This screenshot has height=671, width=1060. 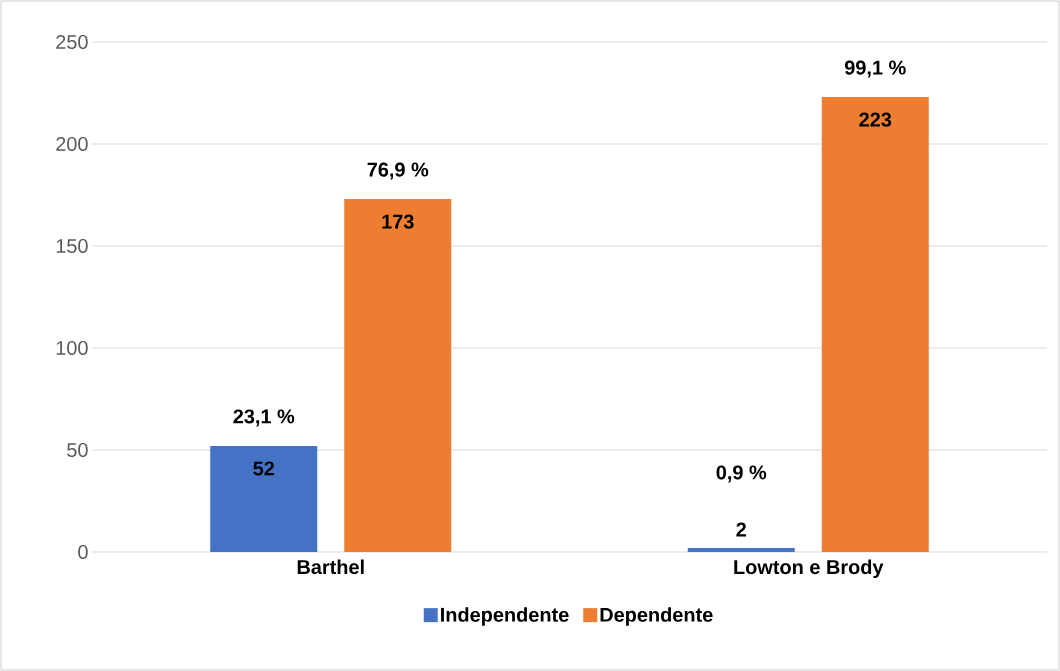 What do you see at coordinates (741, 474) in the screenshot?
I see `annotation: 0,9 %` at bounding box center [741, 474].